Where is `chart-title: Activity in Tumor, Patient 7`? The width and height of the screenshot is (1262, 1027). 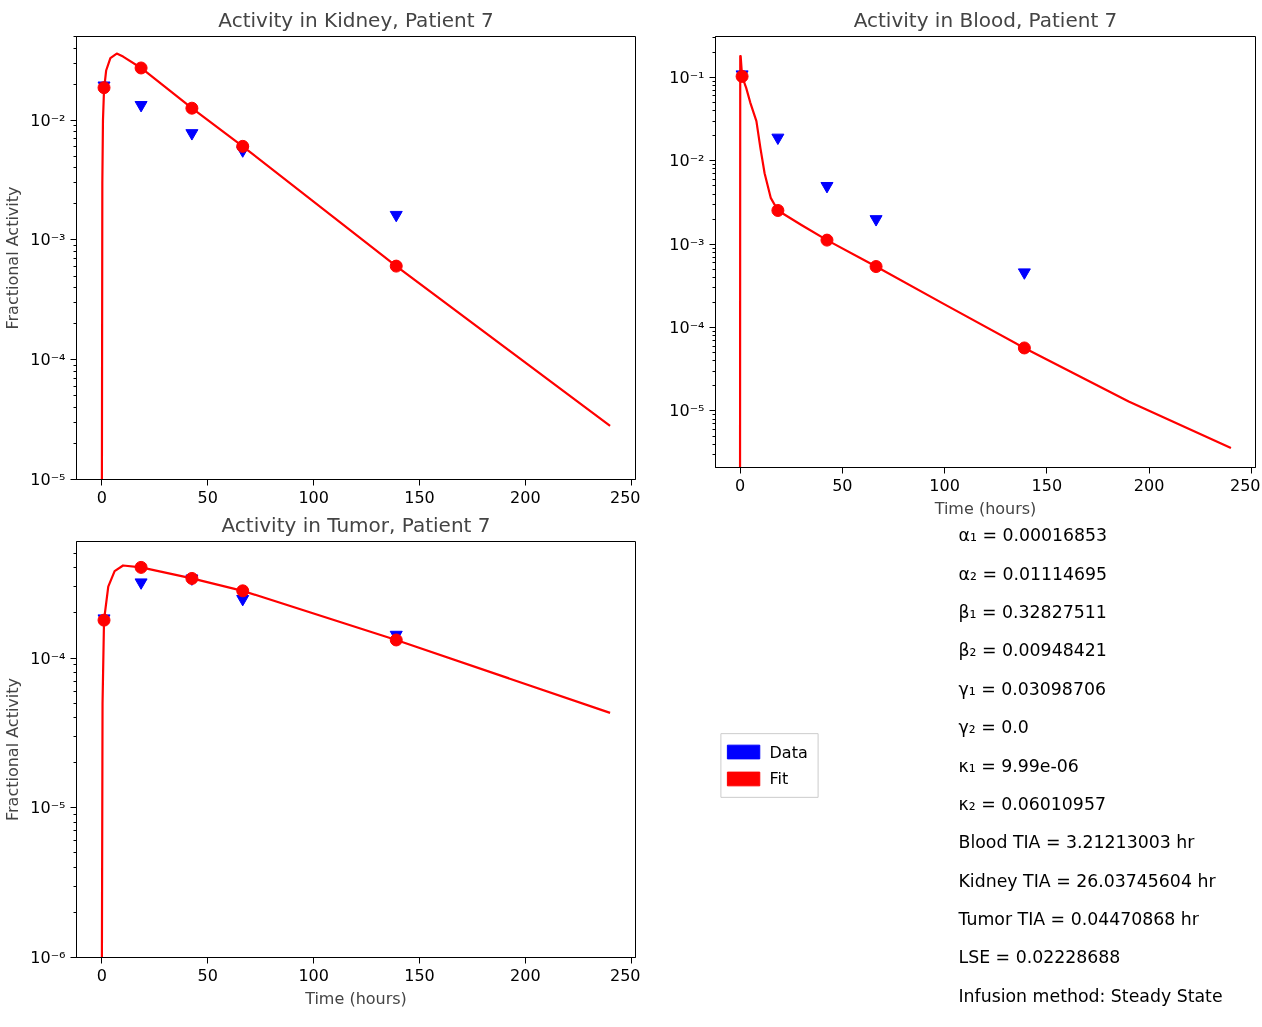 chart-title: Activity in Tumor, Patient 7 is located at coordinates (356, 524).